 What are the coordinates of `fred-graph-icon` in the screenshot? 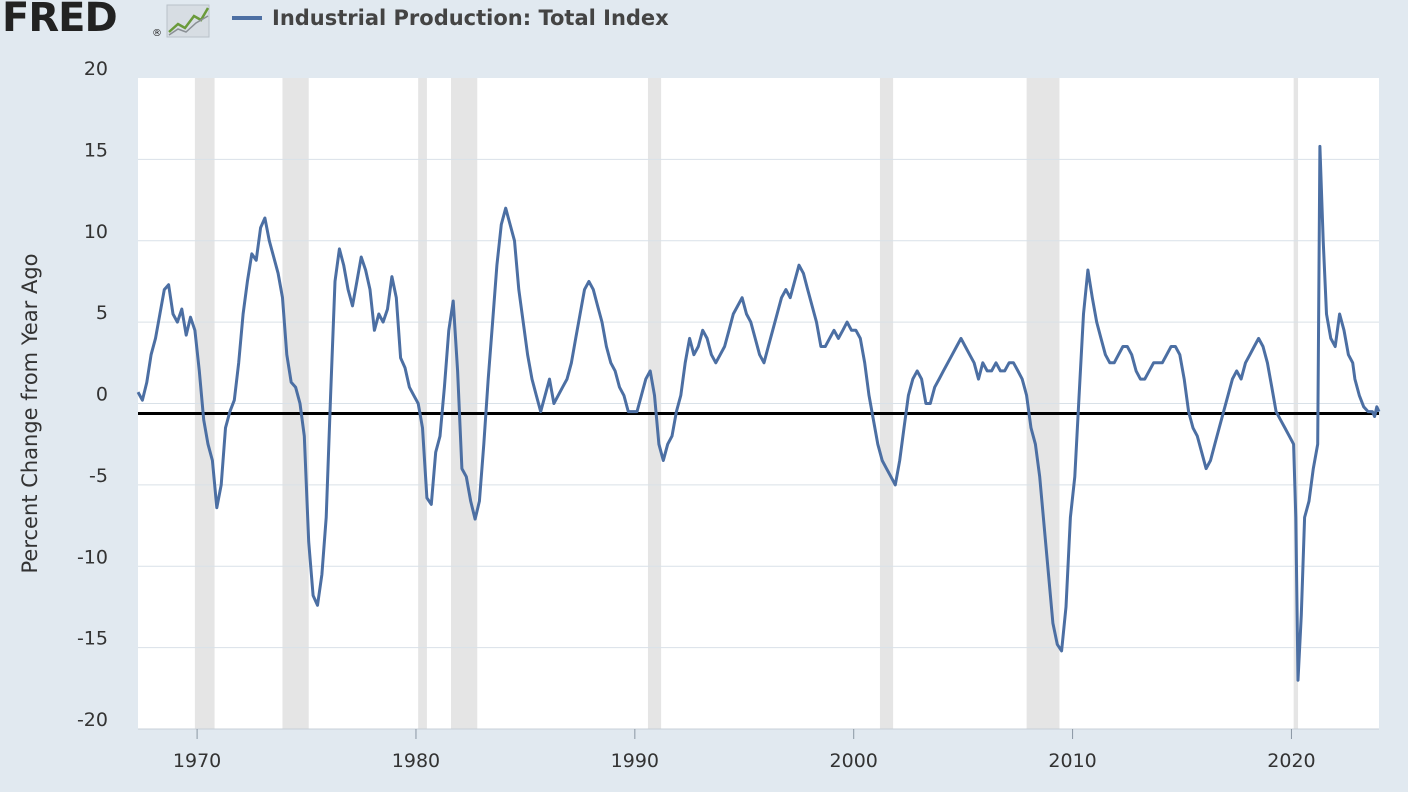 It's located at (188, 21).